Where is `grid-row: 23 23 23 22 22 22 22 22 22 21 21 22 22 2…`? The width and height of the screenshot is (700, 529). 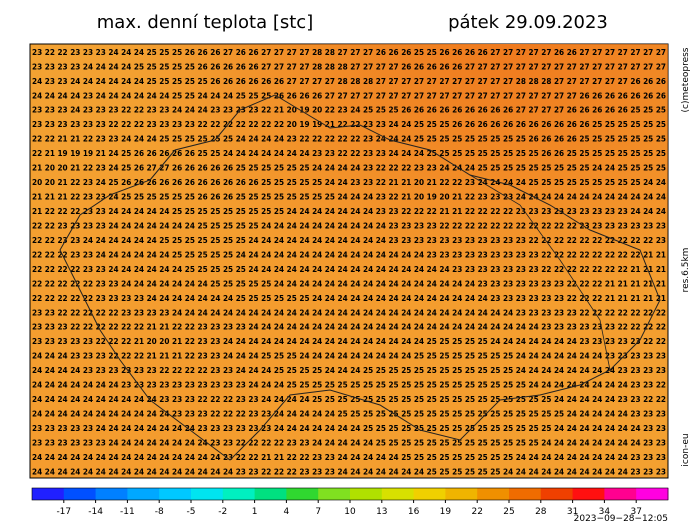
grid-row: 23 23 23 22 22 22 22 22 22 21 21 22 22 2… is located at coordinates (349, 327).